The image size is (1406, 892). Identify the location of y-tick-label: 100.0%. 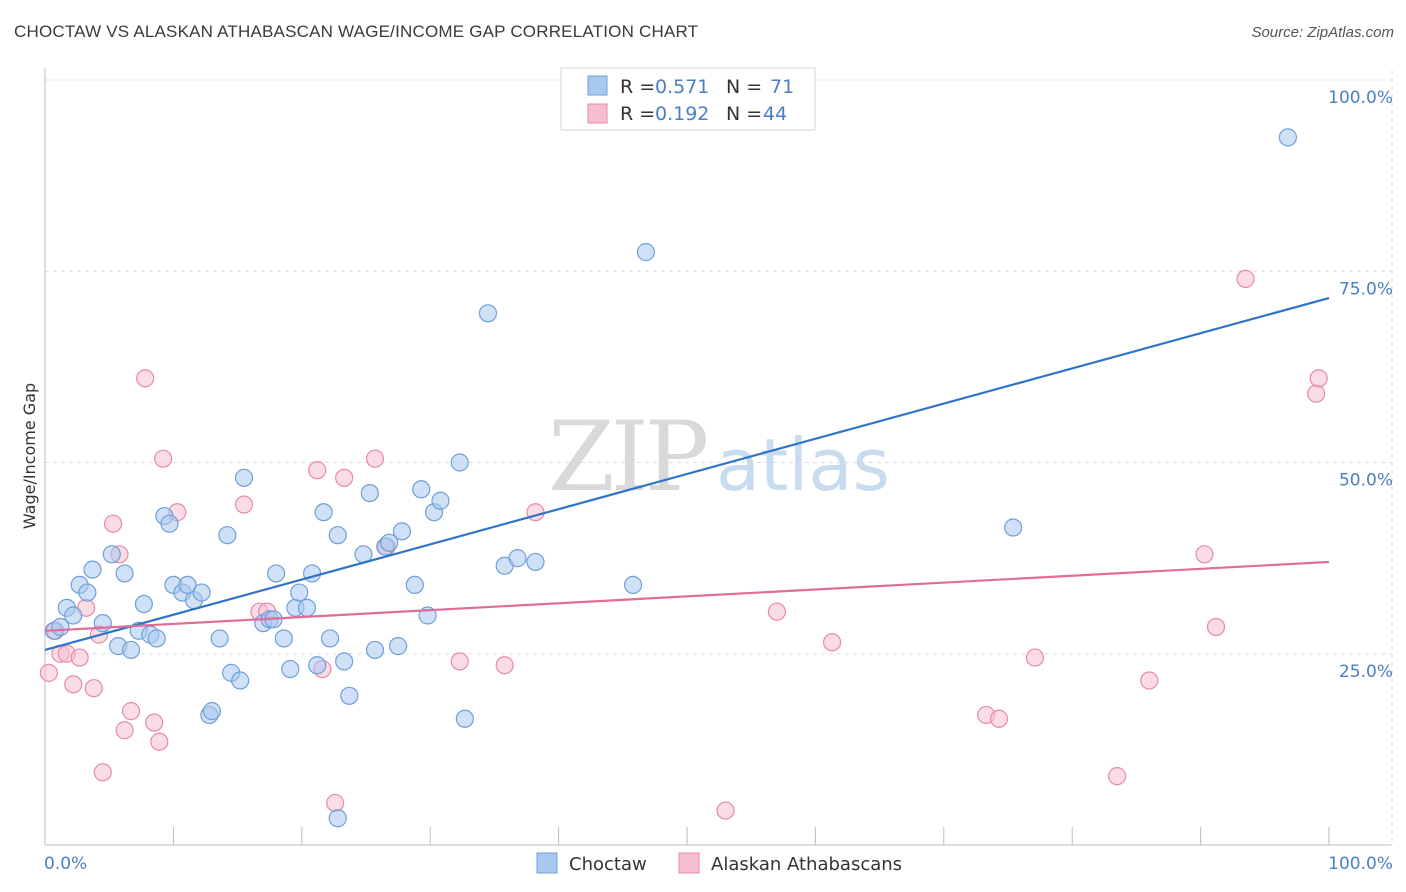
(1360, 98).